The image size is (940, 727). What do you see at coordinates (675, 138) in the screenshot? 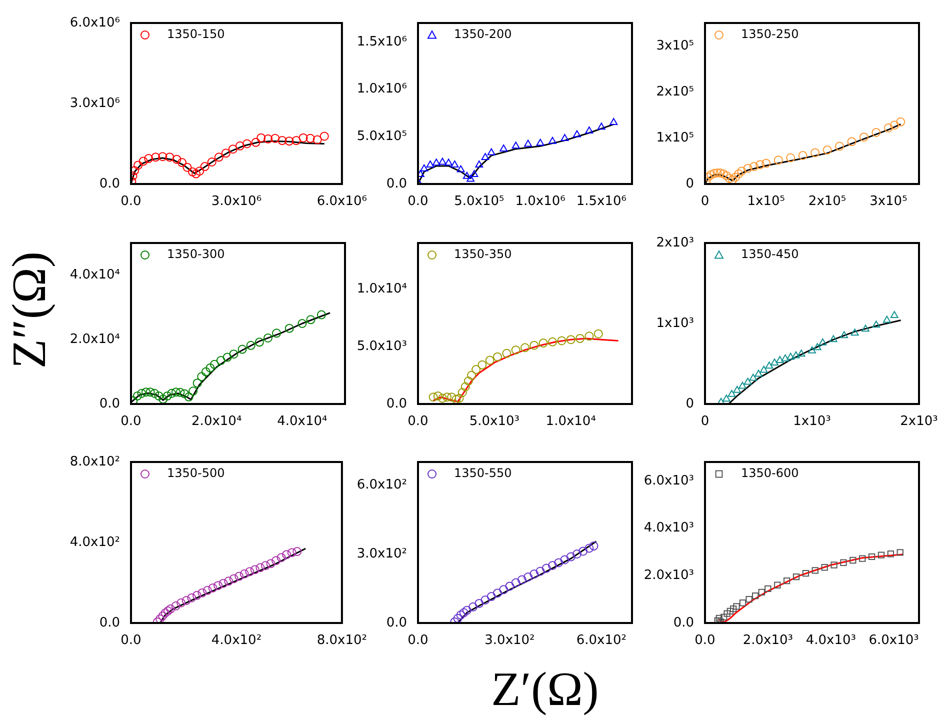
I see `y-tick-label: 1x10⁵` at bounding box center [675, 138].